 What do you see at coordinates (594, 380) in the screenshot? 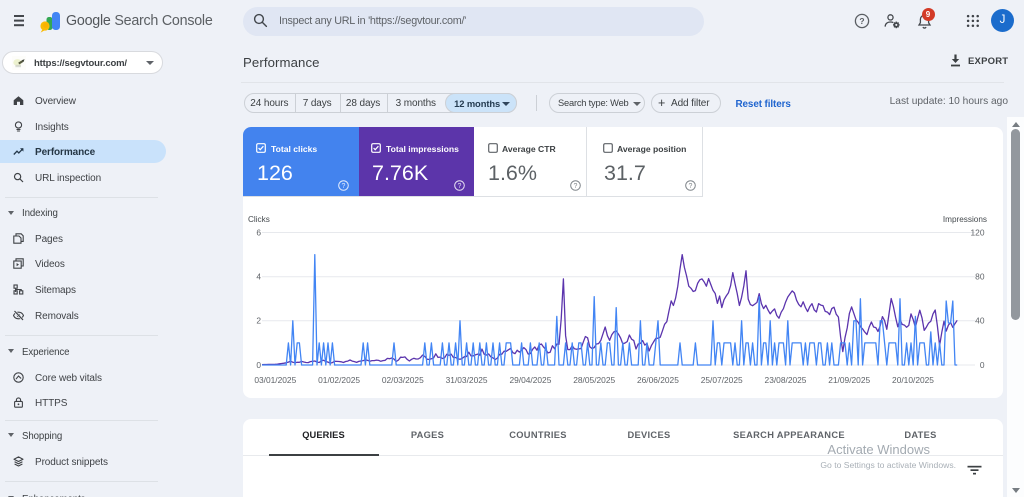
I see `svg-text: 28/05/2025` at bounding box center [594, 380].